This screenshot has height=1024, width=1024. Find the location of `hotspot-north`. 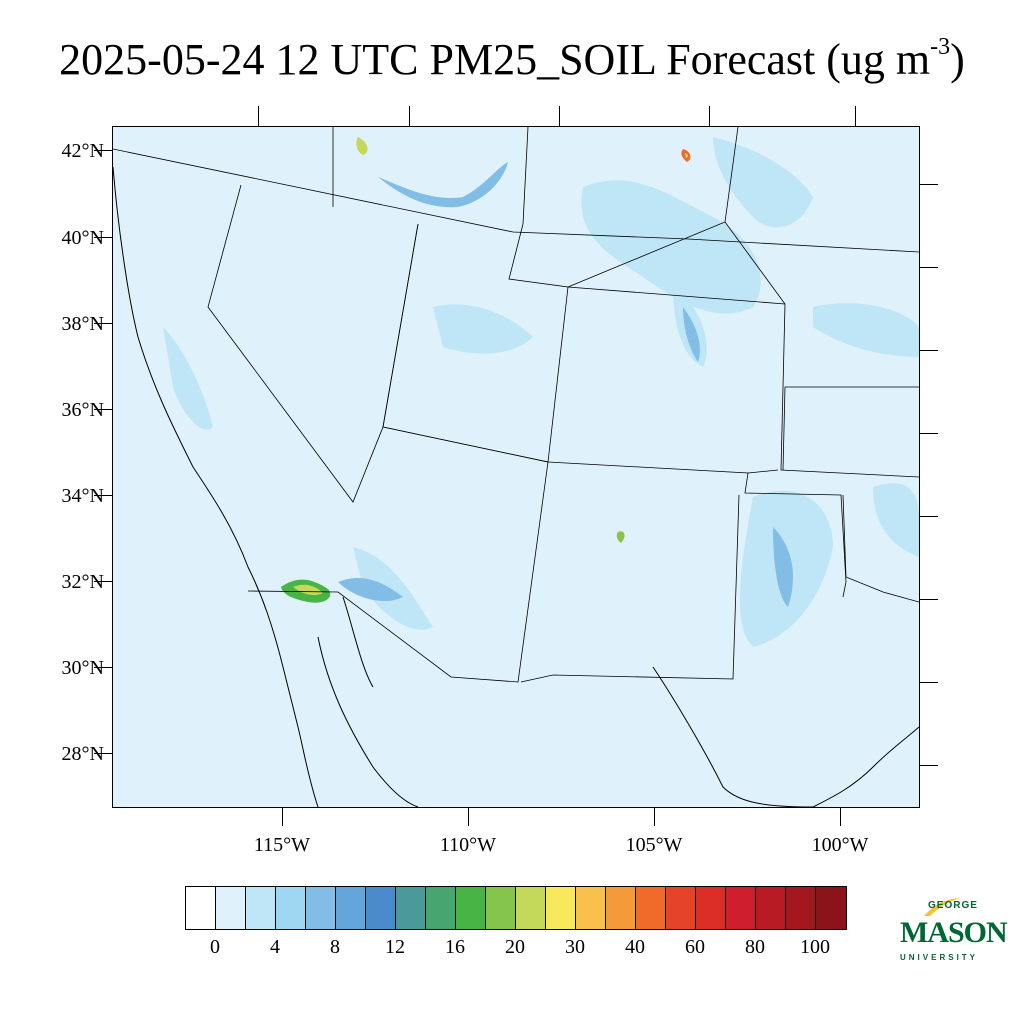

hotspot-north is located at coordinates (523, 340).